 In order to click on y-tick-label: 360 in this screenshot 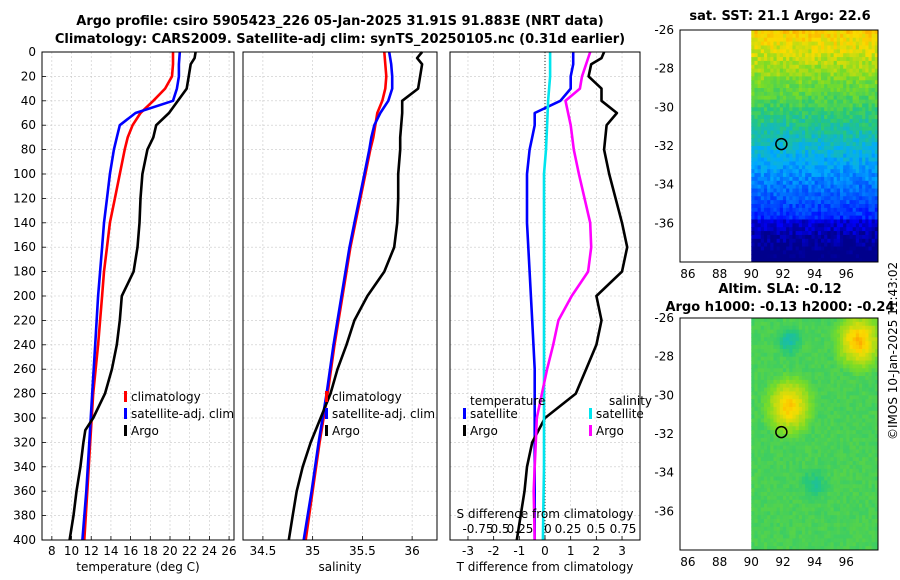, I will do `click(24, 491)`.